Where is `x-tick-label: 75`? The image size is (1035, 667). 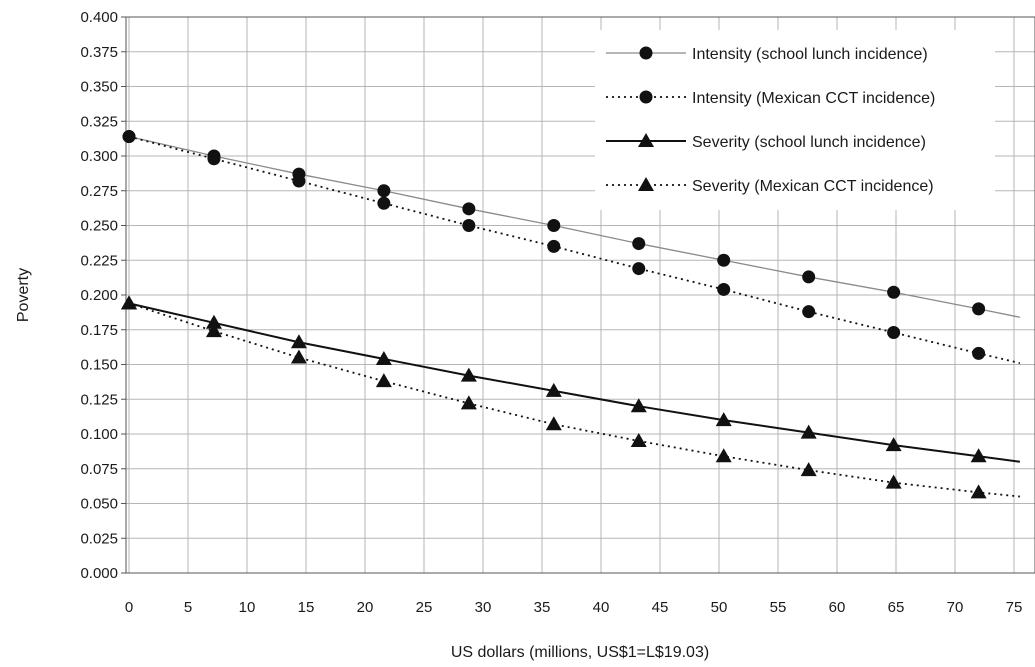 x-tick-label: 75 is located at coordinates (1014, 607).